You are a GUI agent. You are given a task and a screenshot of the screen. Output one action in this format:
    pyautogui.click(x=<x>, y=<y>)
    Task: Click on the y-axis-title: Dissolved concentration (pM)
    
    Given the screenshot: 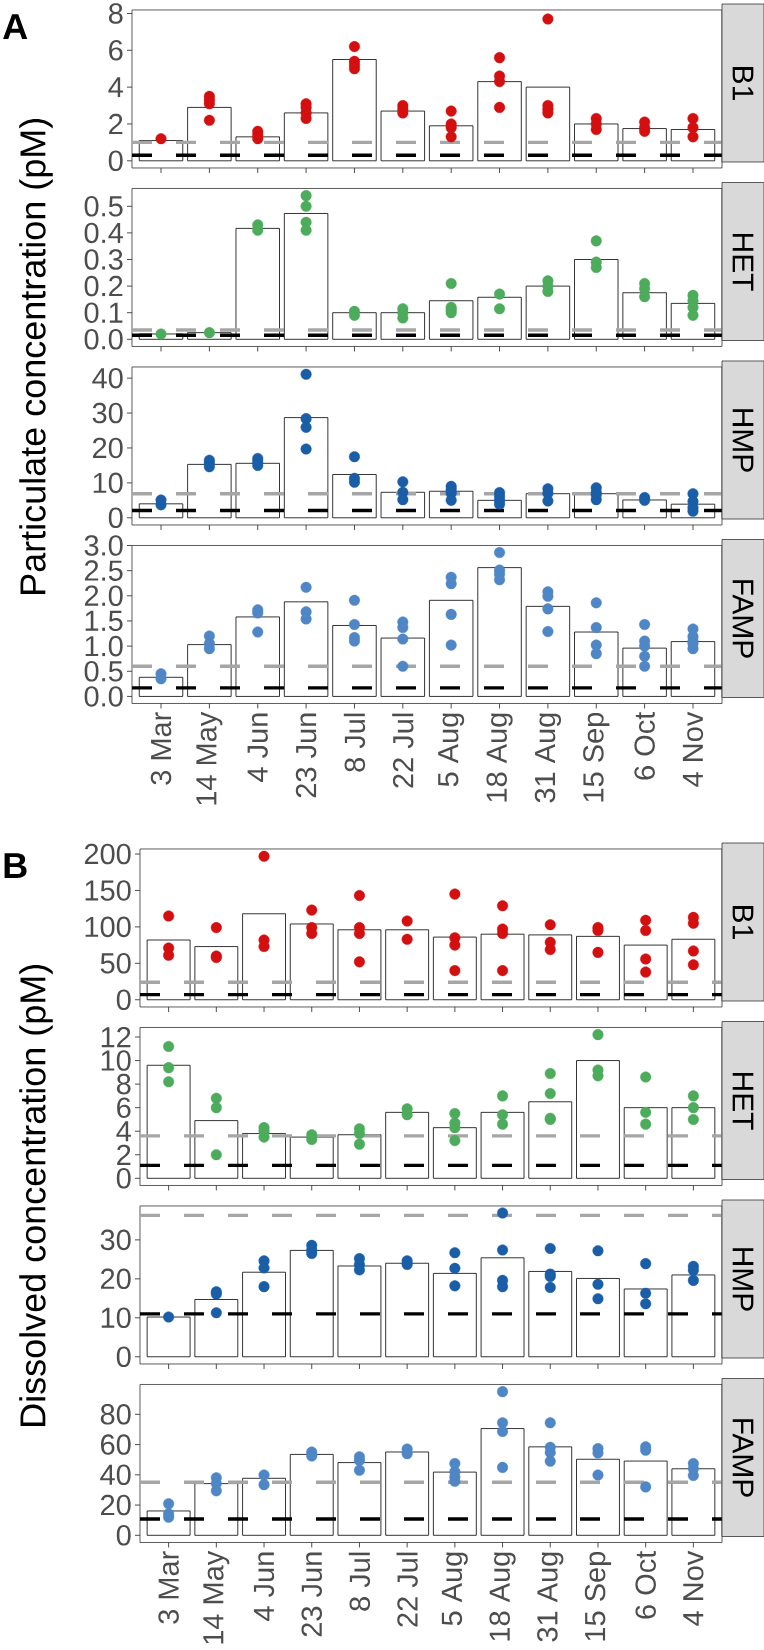 What is the action you would take?
    pyautogui.click(x=36, y=1195)
    